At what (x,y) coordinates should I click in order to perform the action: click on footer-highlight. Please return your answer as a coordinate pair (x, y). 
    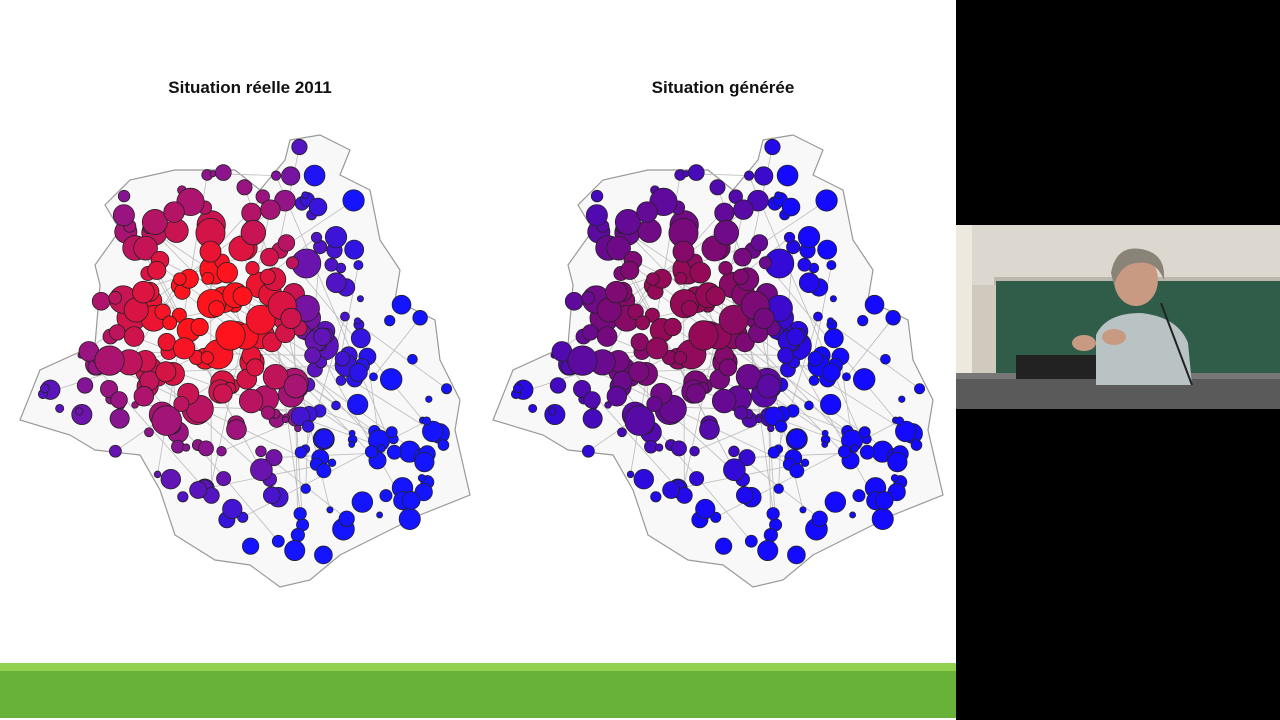
    Looking at the image, I should click on (478, 667).